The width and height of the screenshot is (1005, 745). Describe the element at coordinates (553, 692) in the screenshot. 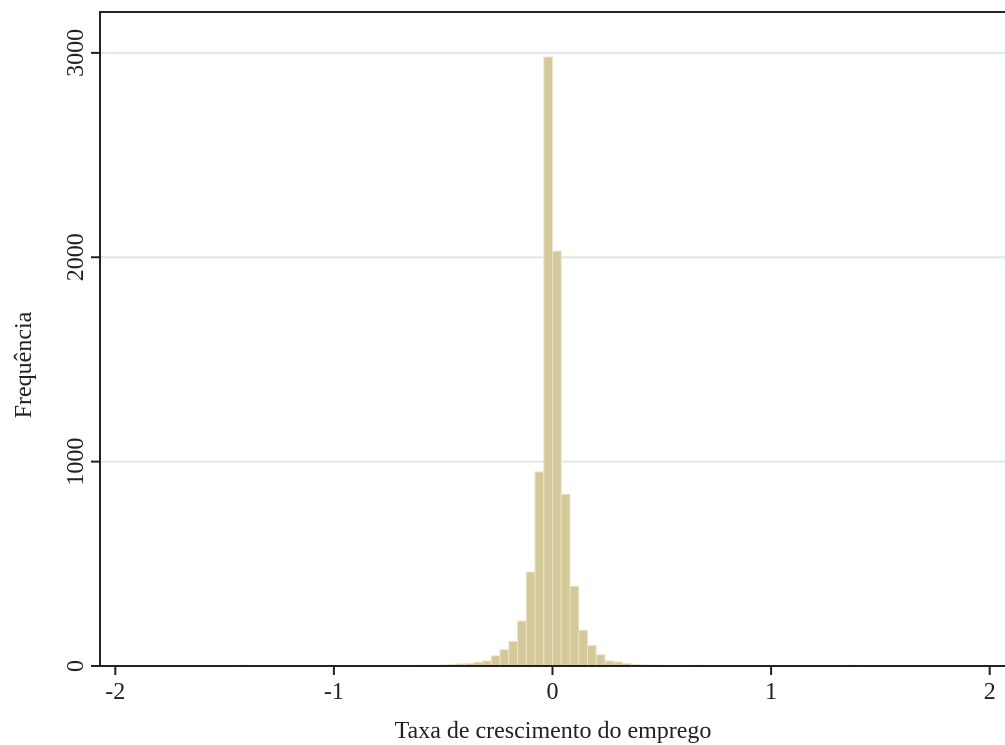

I see `x-tick-label: 0` at that location.